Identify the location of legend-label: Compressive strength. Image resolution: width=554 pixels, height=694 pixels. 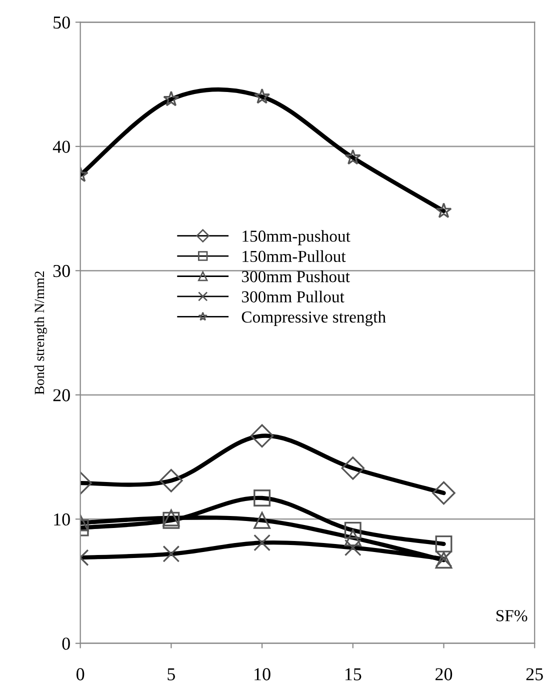
(314, 318).